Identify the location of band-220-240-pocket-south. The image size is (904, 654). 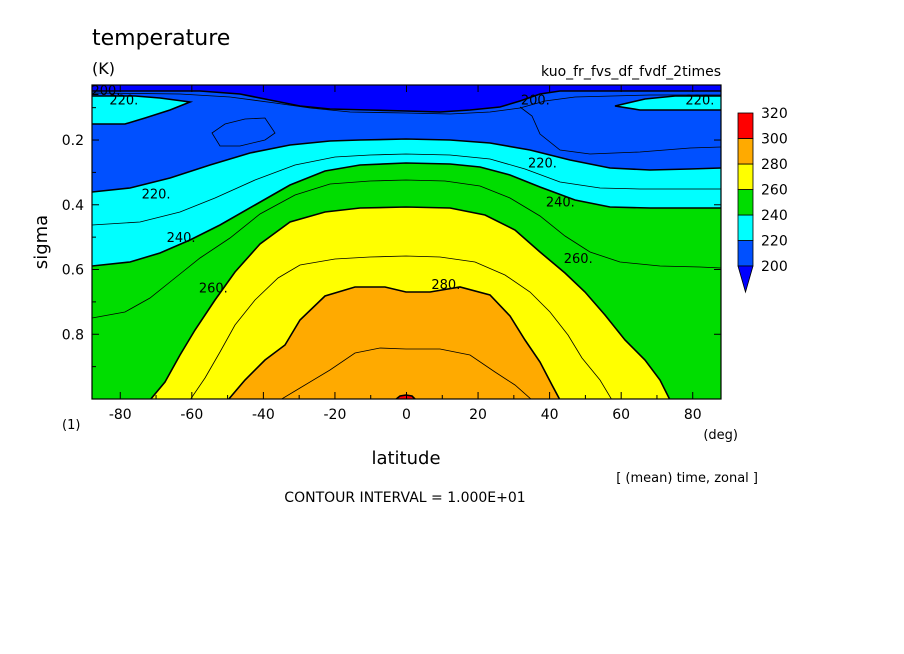
(141, 110).